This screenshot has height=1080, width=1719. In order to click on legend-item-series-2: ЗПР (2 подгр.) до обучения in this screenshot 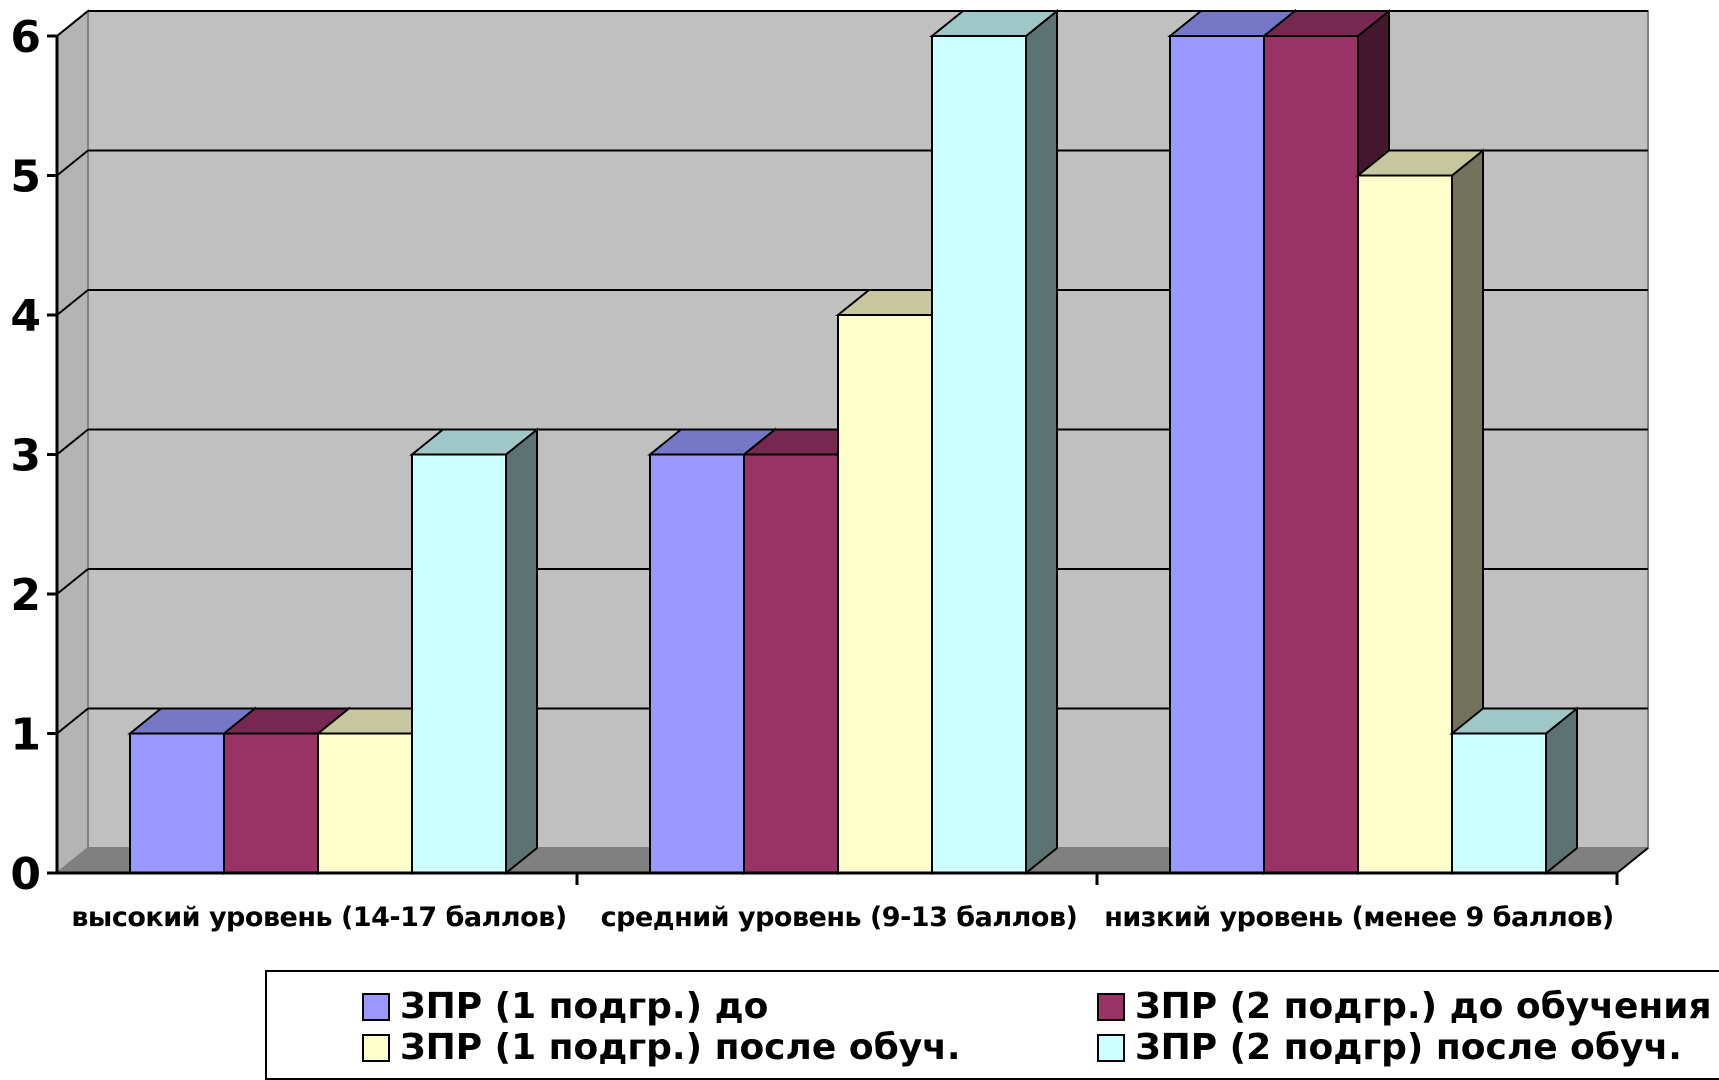, I will do `click(1404, 1006)`.